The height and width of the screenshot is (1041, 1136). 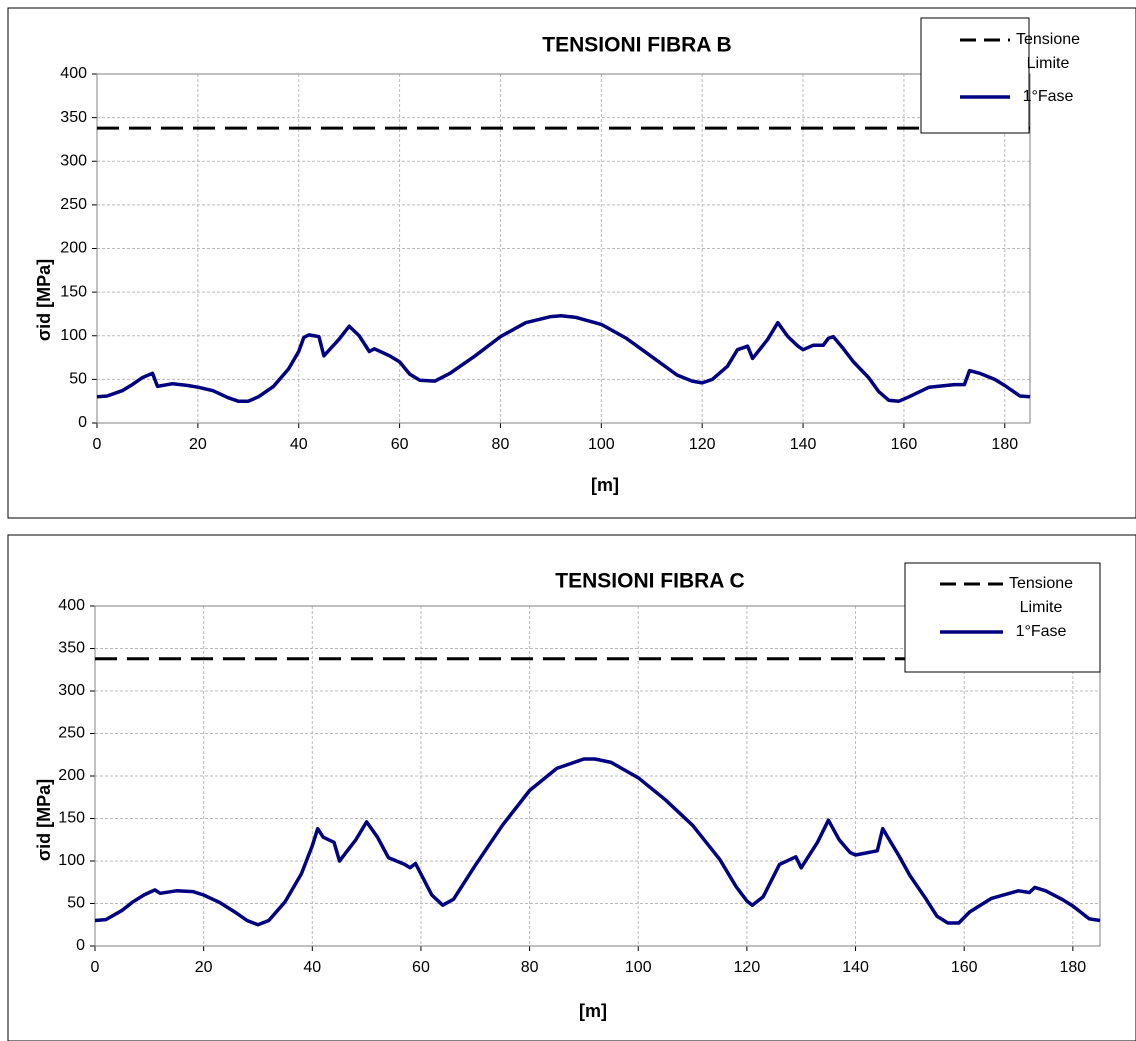 I want to click on chart-title: TENSIONI FIBRA C, so click(x=649, y=581).